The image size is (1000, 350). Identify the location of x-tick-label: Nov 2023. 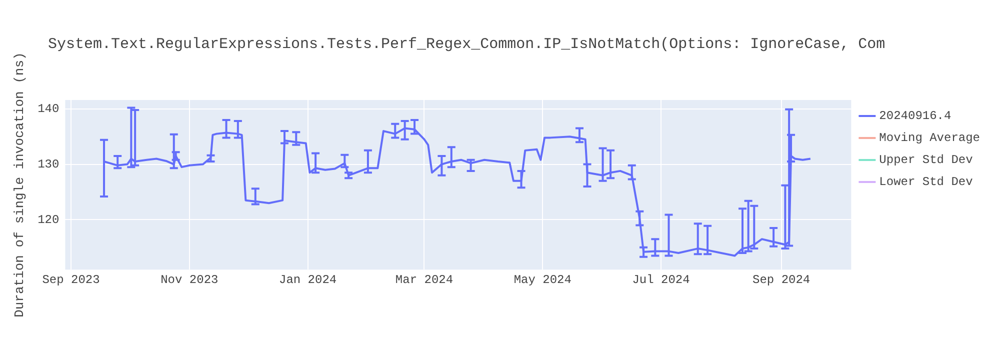
(189, 279).